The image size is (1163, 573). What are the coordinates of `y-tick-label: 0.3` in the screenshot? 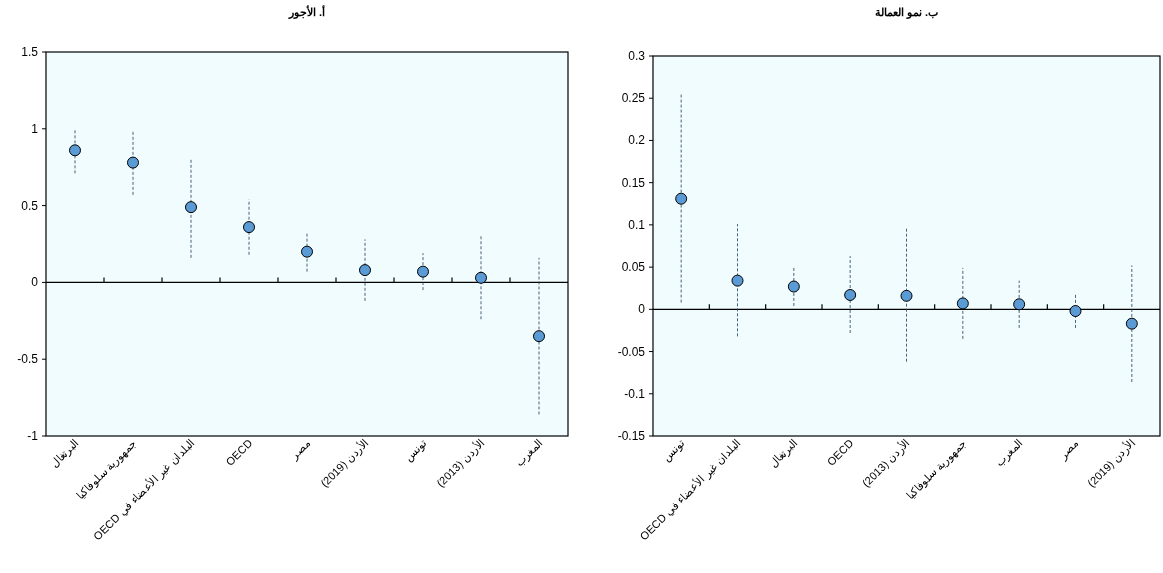 It's located at (637, 56).